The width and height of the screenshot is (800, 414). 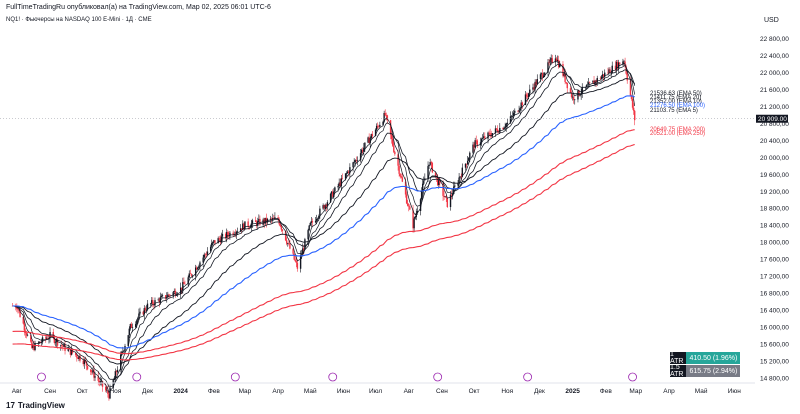 I want to click on y-tick-label: 18 800,00, so click(x=774, y=209).